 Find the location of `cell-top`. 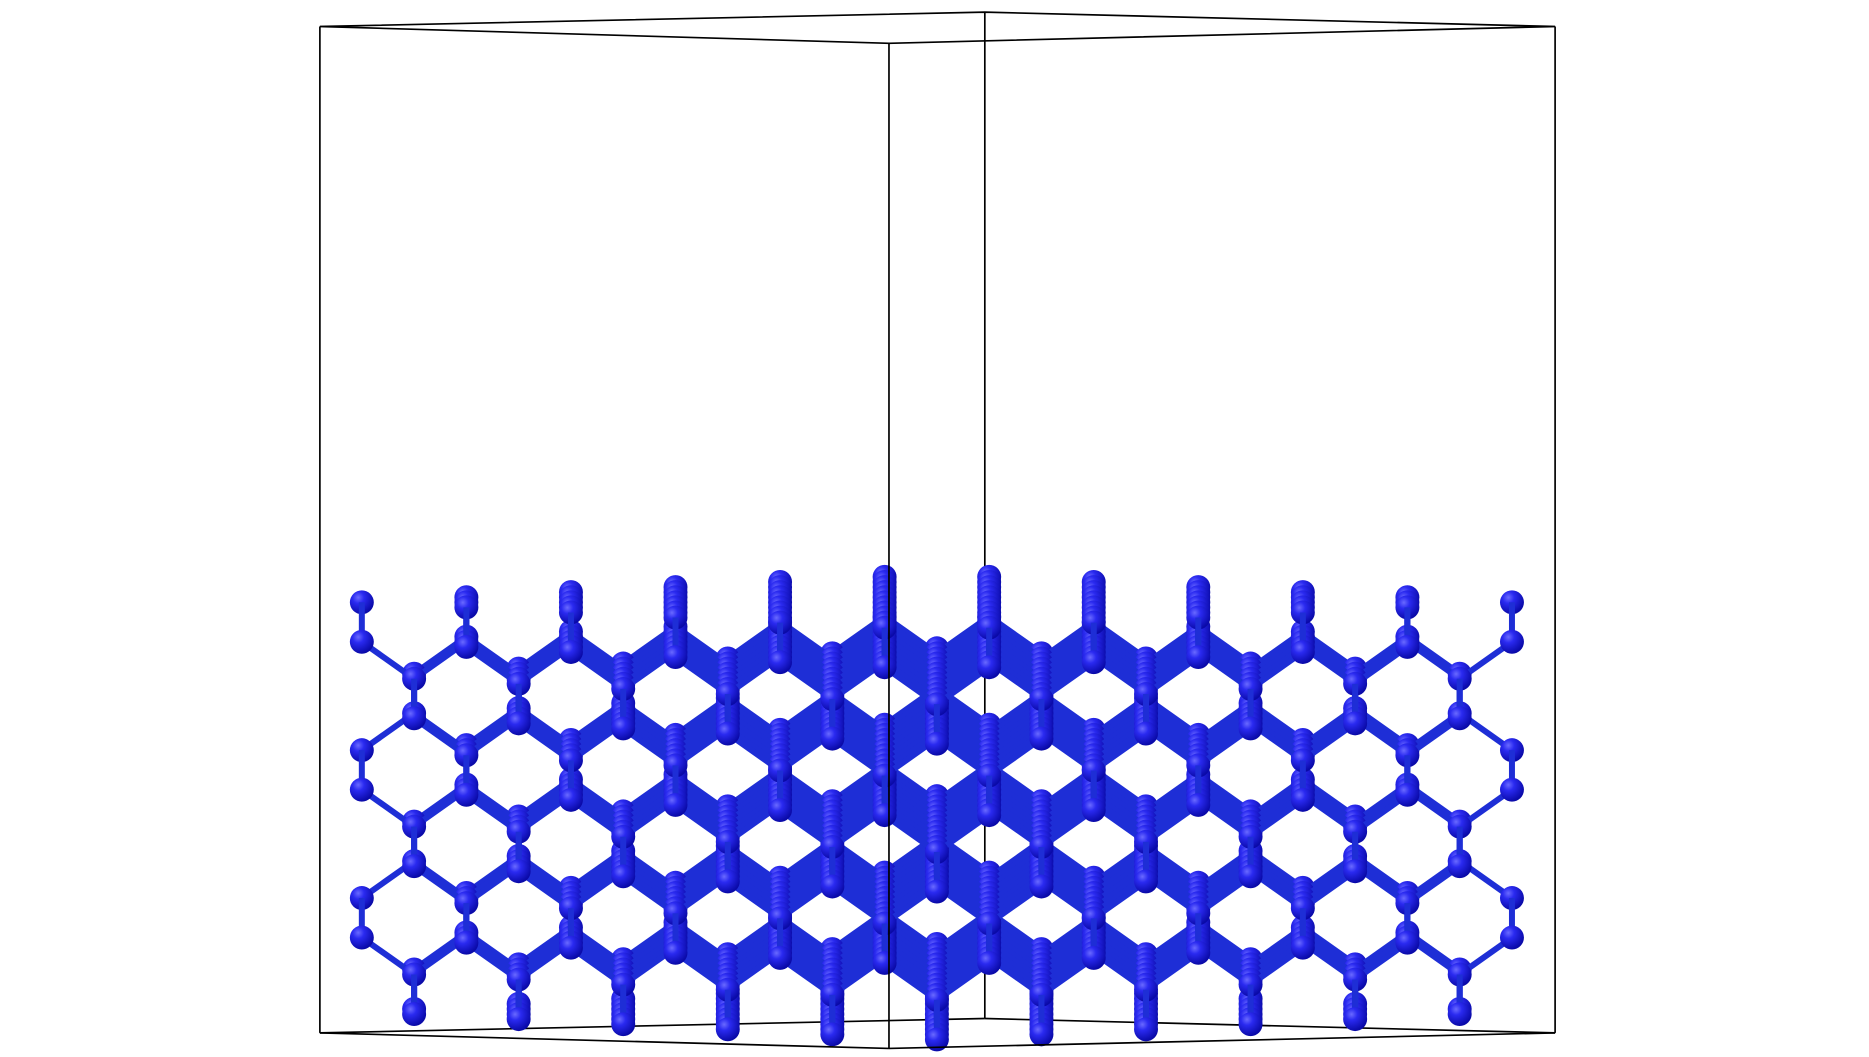

cell-top is located at coordinates (937, 28).